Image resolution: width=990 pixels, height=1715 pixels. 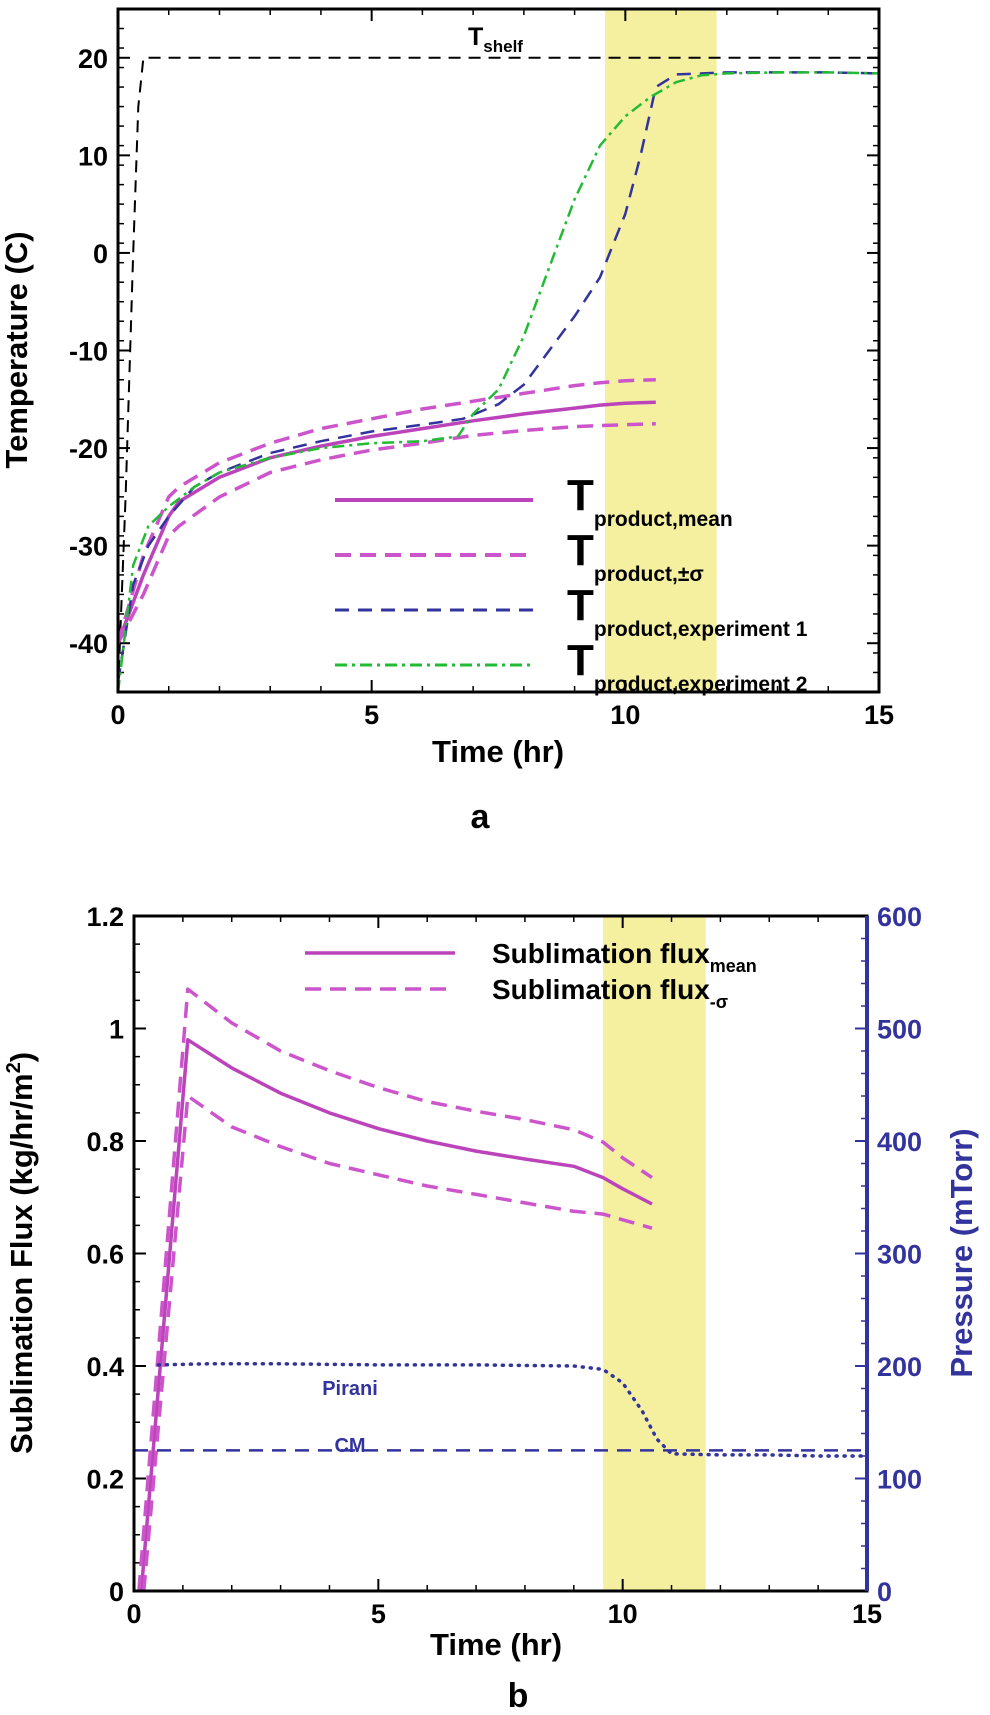 What do you see at coordinates (350, 1389) in the screenshot?
I see `pirani-annotation: Pirani` at bounding box center [350, 1389].